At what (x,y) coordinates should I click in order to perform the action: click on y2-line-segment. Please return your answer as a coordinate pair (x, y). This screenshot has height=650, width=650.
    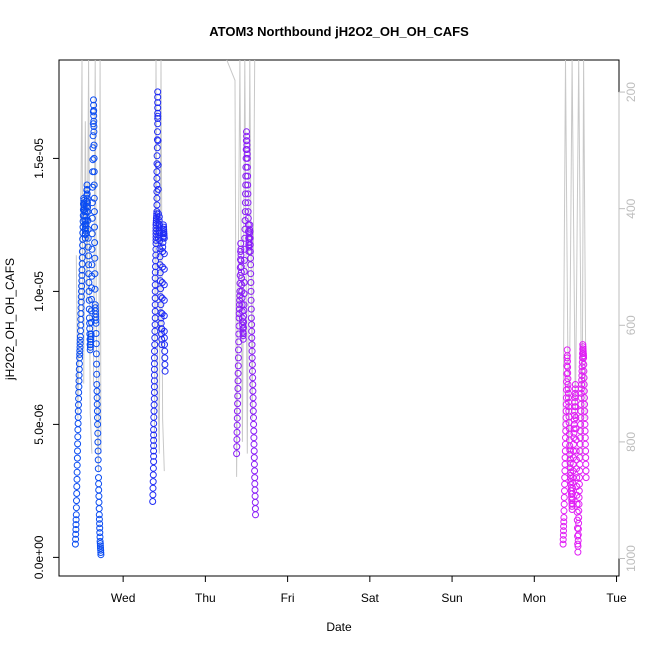
    Looking at the image, I should click on (241, 268).